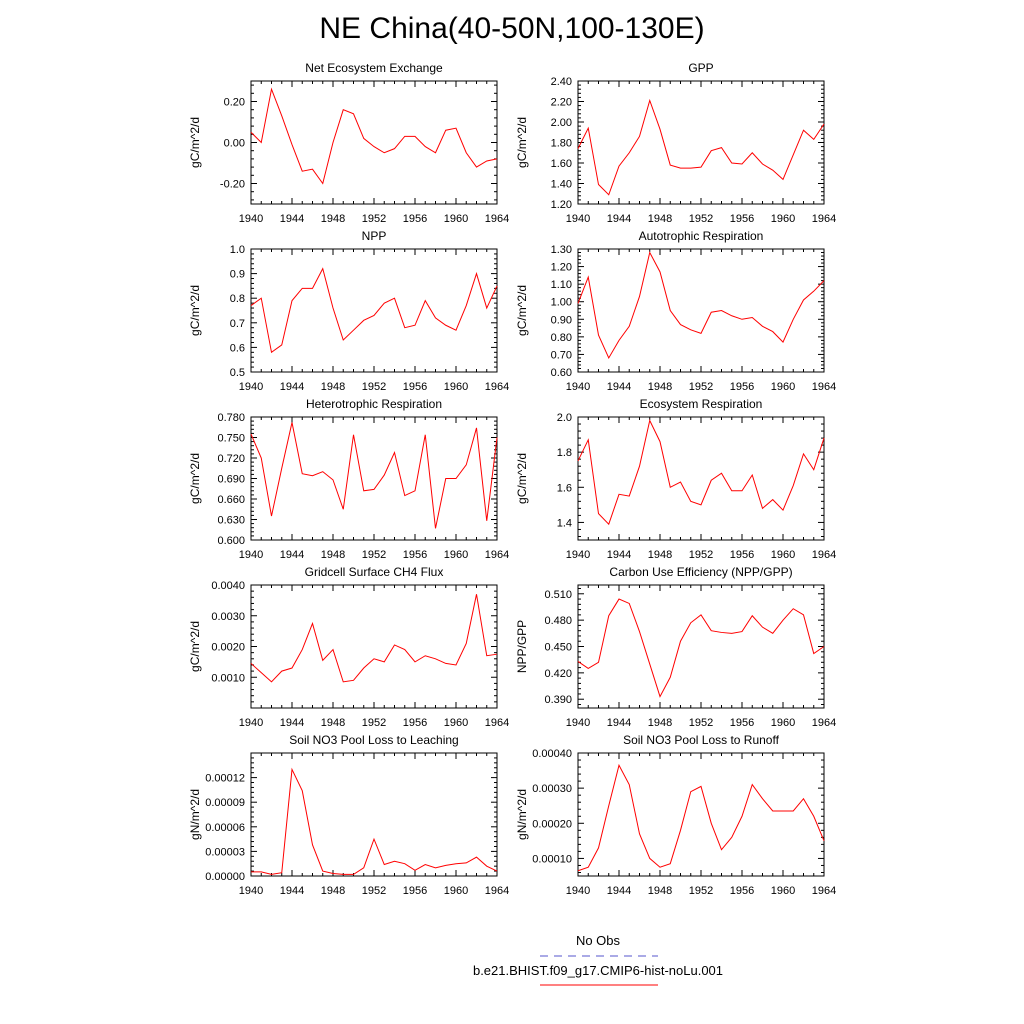  I want to click on y-tick-label: 1.80, so click(561, 144).